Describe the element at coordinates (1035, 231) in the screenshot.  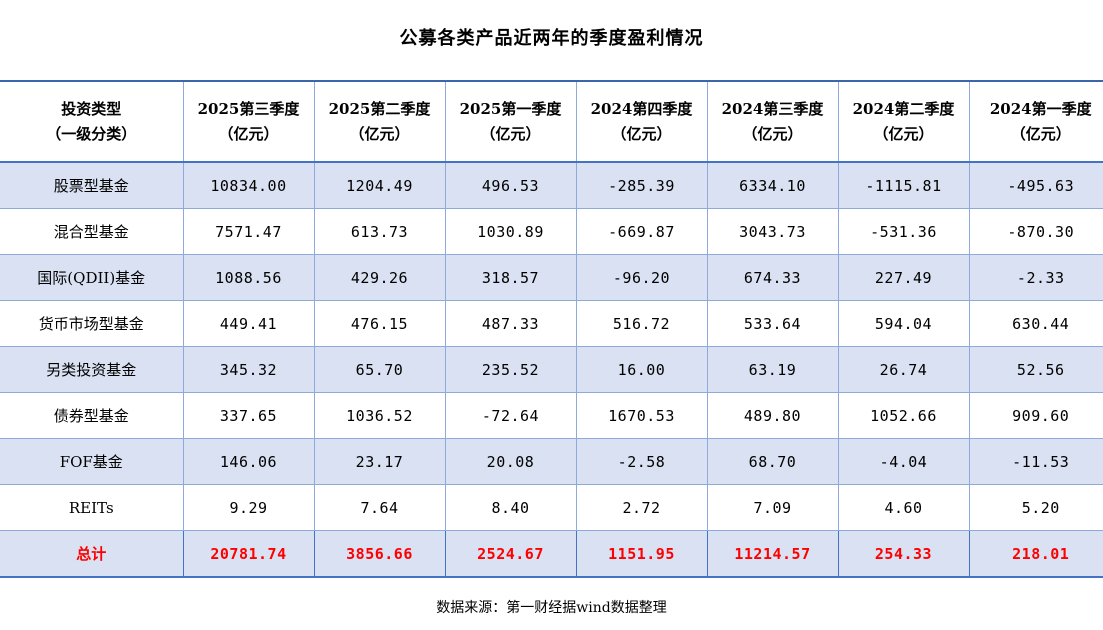
I see `value-cell: -870.30` at that location.